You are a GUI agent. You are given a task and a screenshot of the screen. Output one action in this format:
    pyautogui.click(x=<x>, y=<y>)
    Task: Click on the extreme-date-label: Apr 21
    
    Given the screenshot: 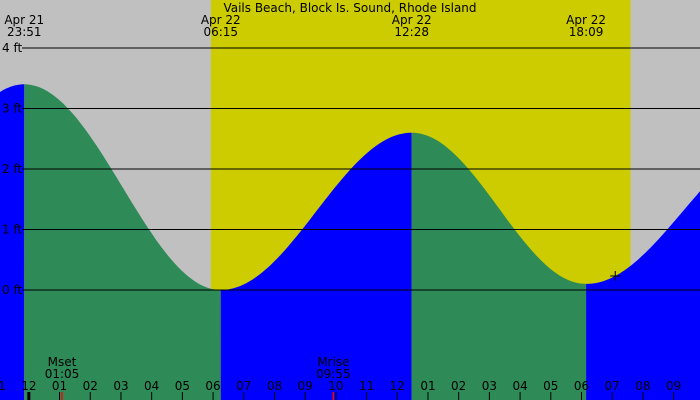 What is the action you would take?
    pyautogui.click(x=24, y=20)
    